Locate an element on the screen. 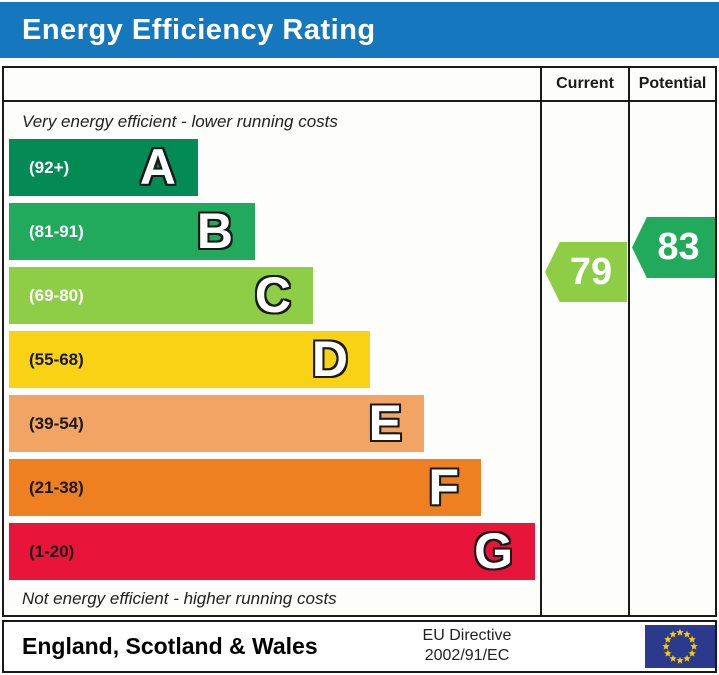 The height and width of the screenshot is (675, 719). band-range-label: (55-68) is located at coordinates (56, 359).